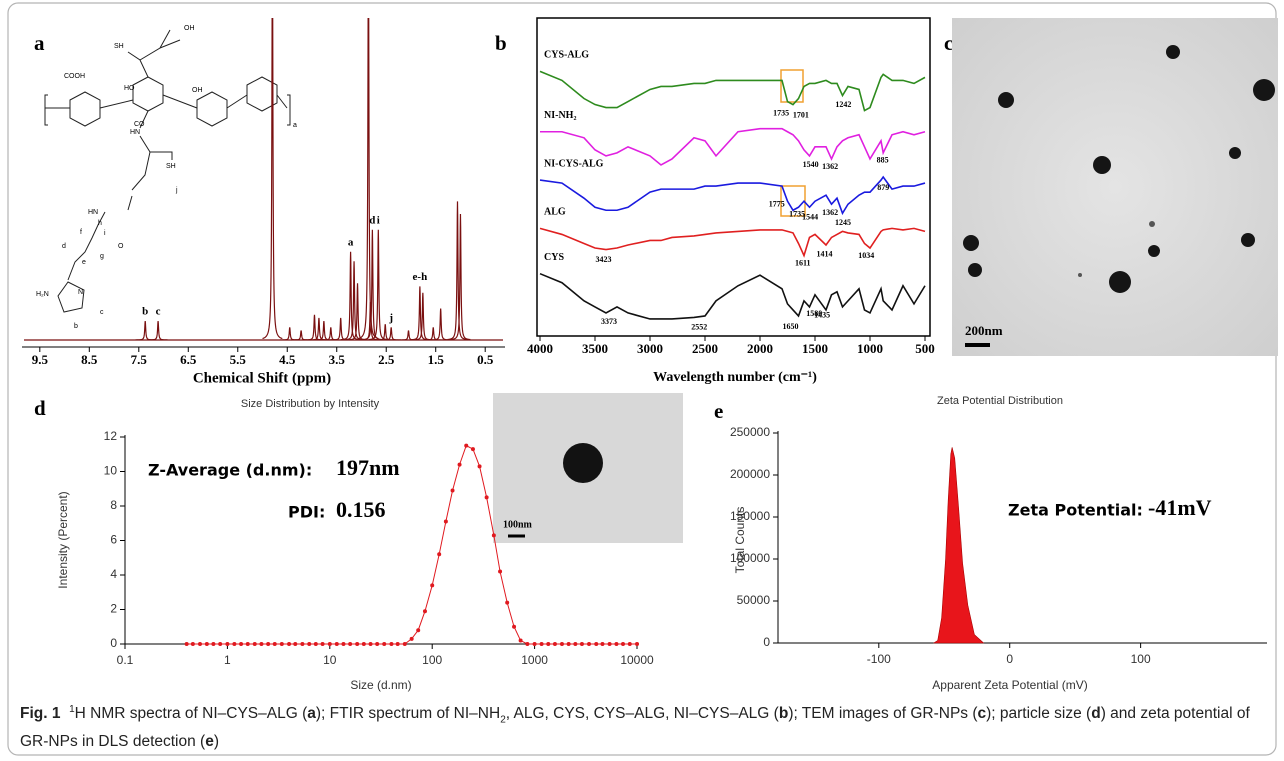  What do you see at coordinates (843, 104) in the screenshot?
I see `peak-label: 1242` at bounding box center [843, 104].